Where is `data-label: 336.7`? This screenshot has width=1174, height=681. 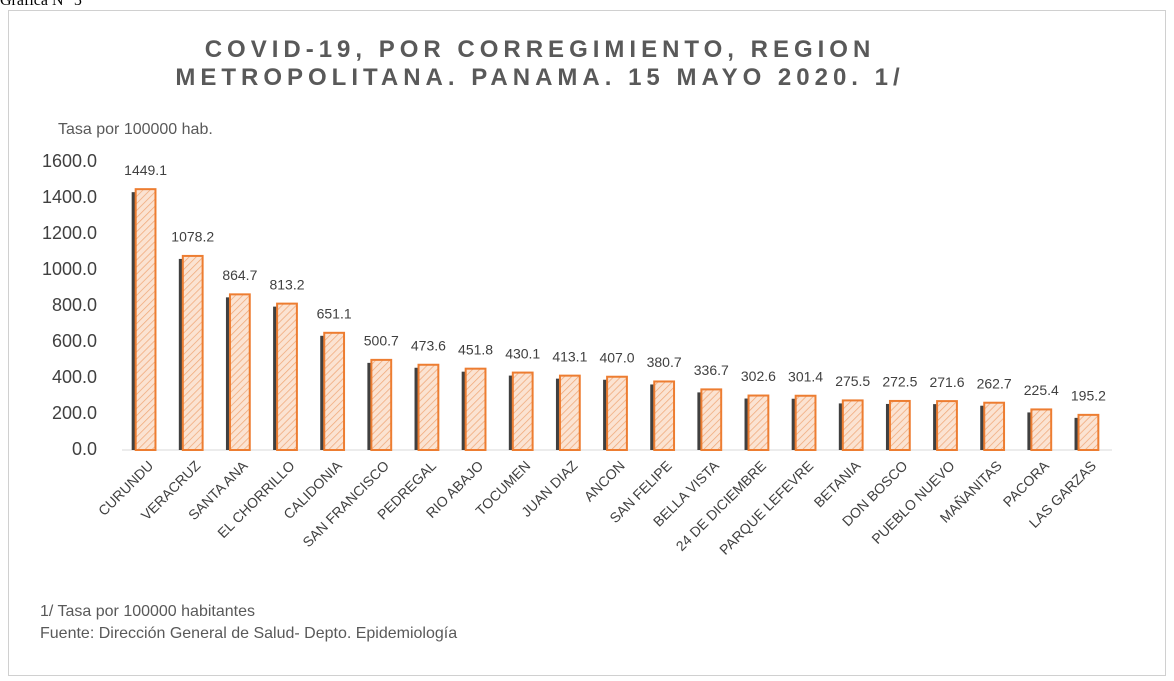
data-label: 336.7 is located at coordinates (711, 370).